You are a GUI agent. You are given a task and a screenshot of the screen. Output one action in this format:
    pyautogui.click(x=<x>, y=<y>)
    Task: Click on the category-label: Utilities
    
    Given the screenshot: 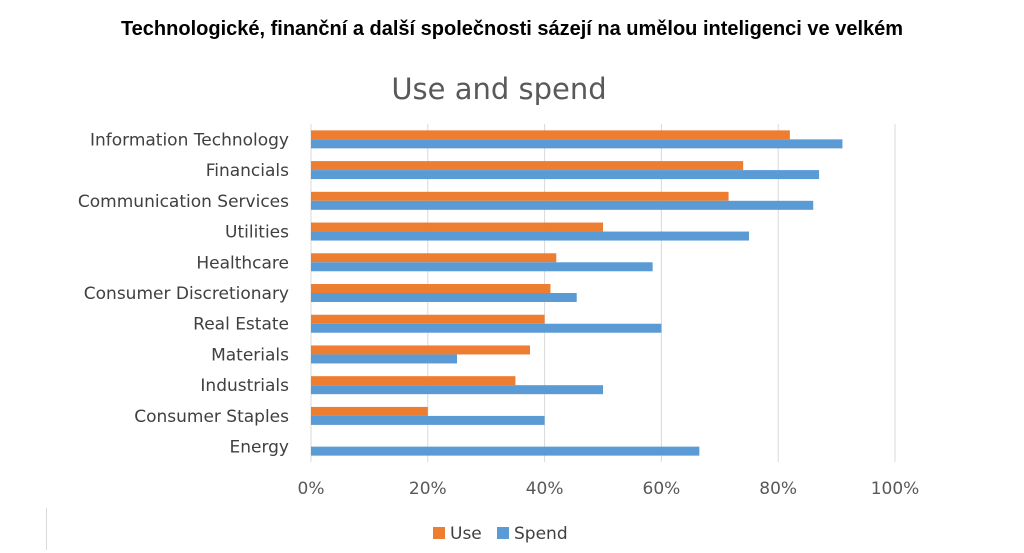 What is the action you would take?
    pyautogui.click(x=257, y=233)
    